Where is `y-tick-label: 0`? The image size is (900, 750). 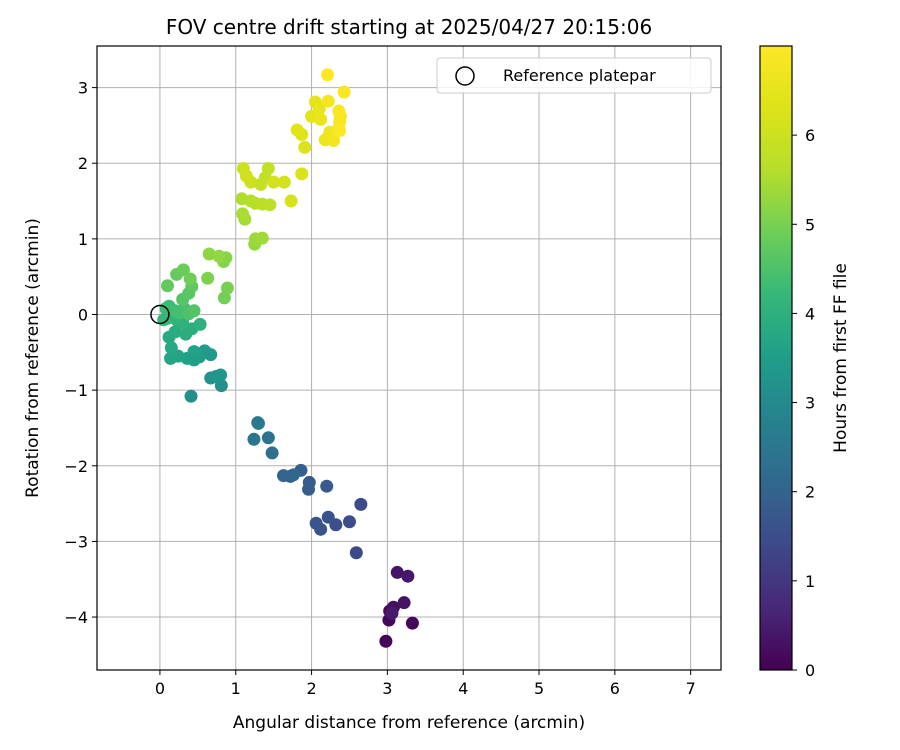 y-tick-label: 0 is located at coordinates (83, 315).